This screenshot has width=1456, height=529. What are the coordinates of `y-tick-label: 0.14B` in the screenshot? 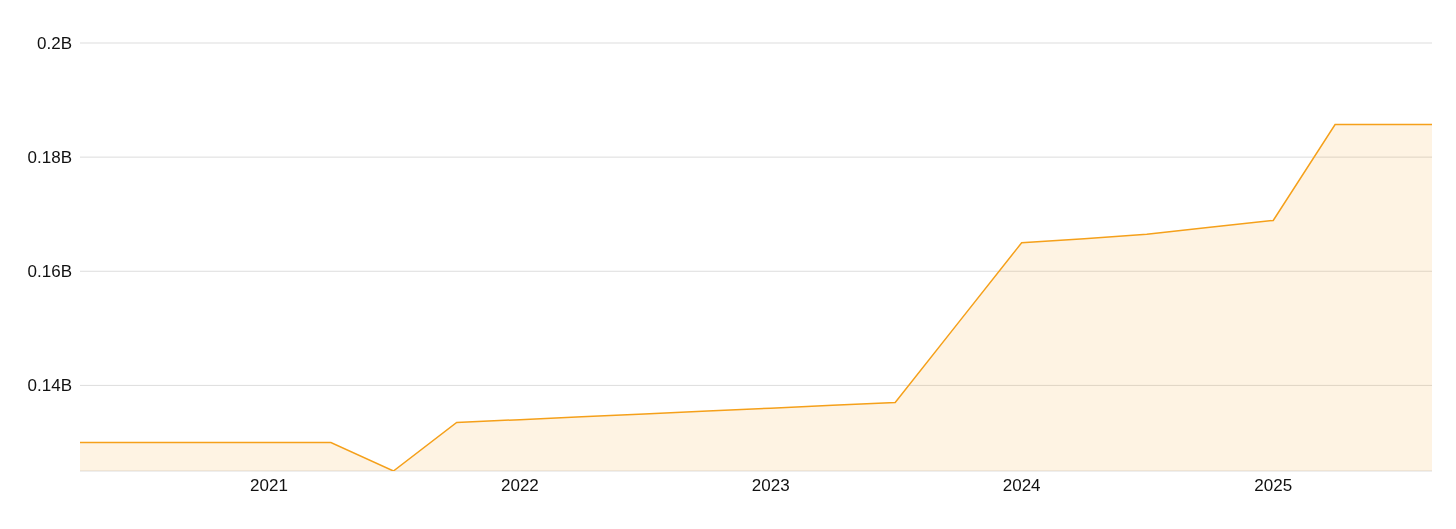 It's located at (49, 386).